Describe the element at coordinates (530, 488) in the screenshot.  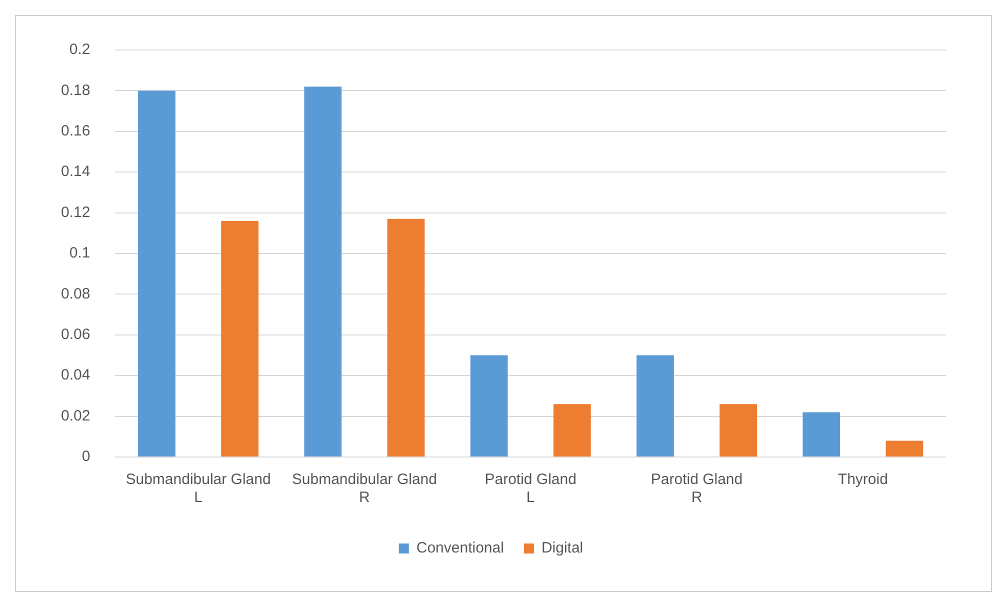
I see `x-tick-label: Parotid Gland L` at that location.